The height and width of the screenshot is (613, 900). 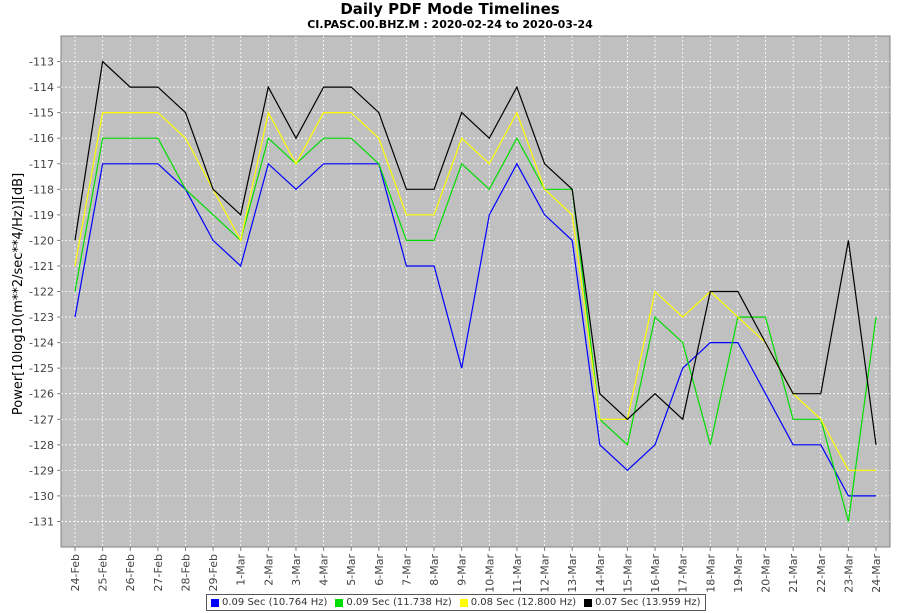 I want to click on y-tick-label: -113, so click(x=41, y=62).